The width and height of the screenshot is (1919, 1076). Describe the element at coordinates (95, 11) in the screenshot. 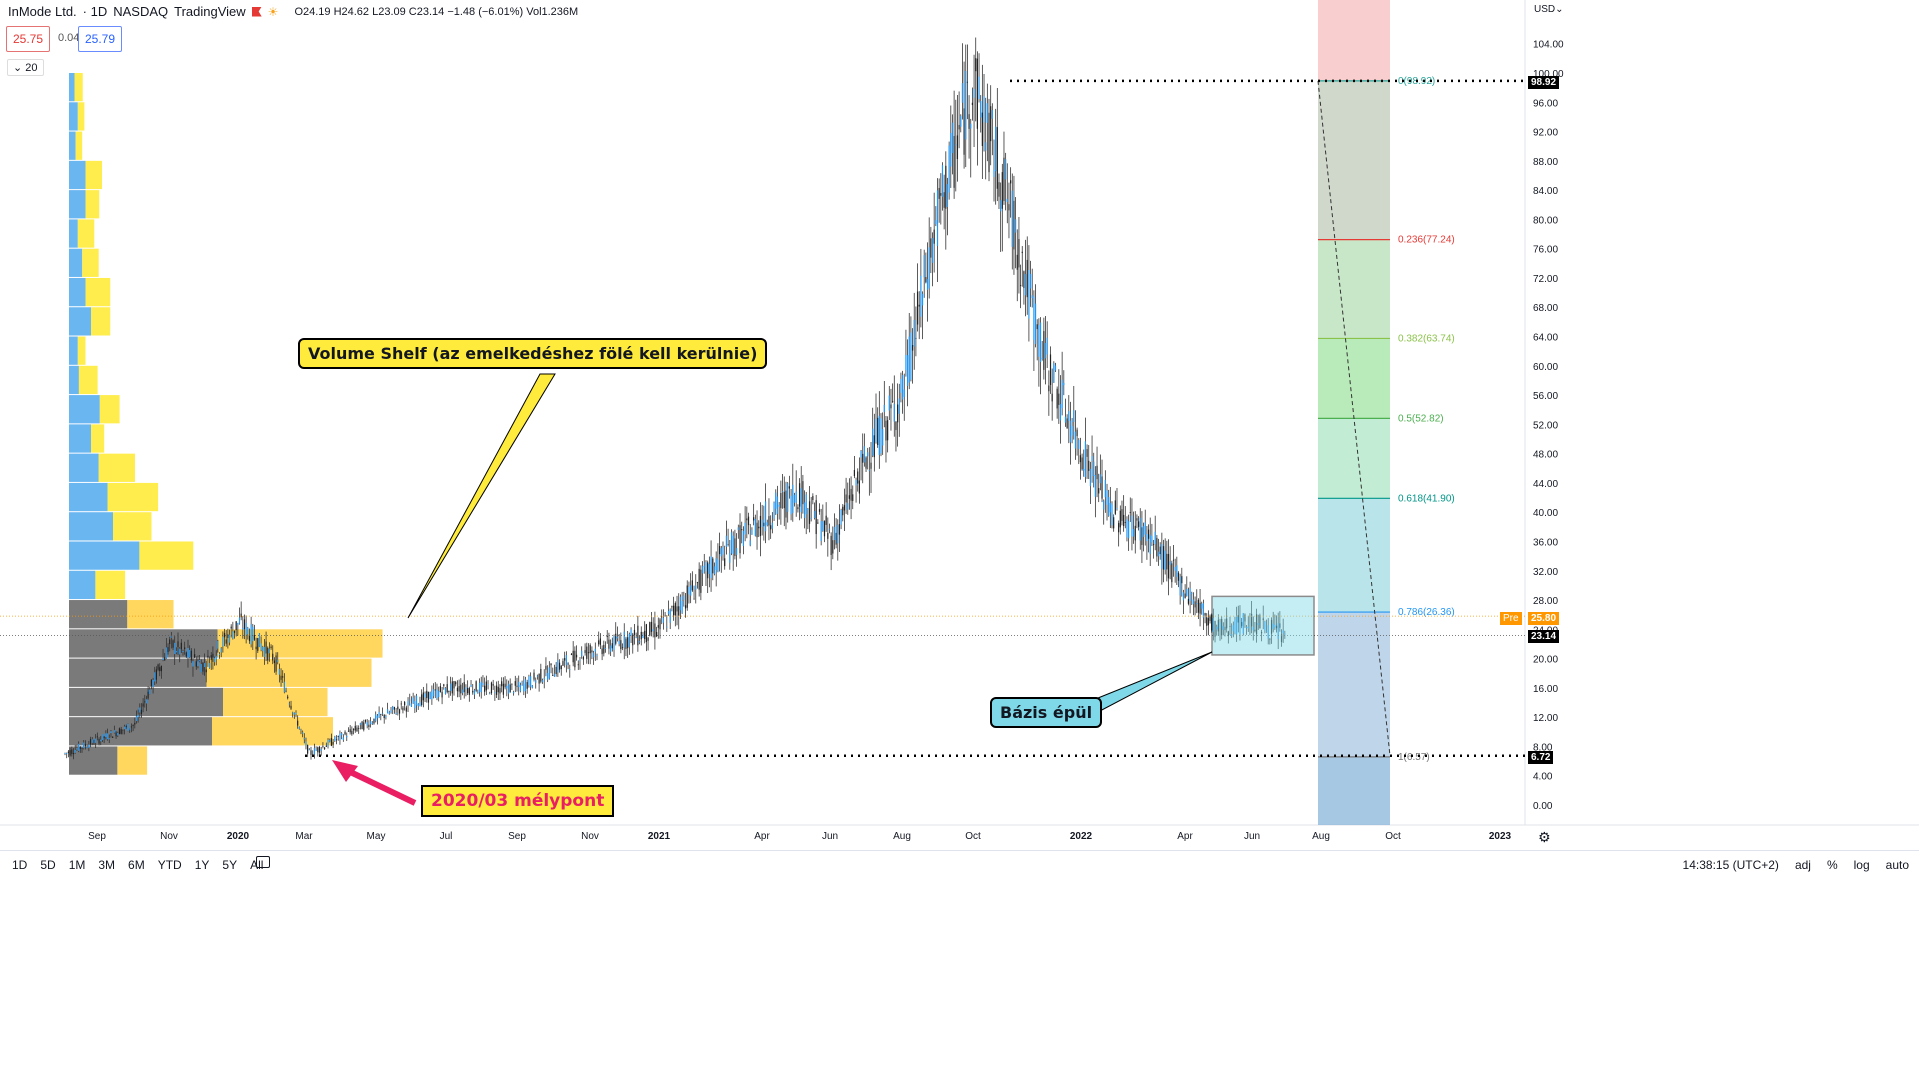

I see `interval-label: · 1D` at that location.